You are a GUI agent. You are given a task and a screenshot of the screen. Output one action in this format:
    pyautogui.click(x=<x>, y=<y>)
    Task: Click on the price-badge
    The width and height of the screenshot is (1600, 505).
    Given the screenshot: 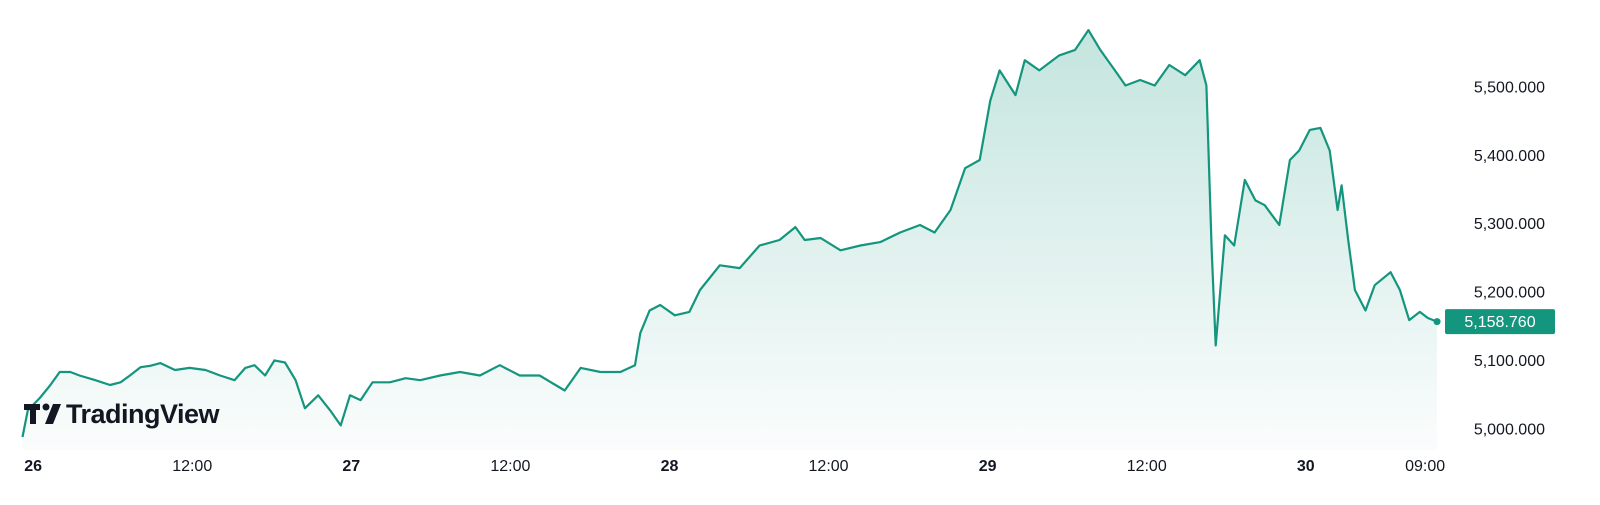 What is the action you would take?
    pyautogui.click(x=1500, y=322)
    